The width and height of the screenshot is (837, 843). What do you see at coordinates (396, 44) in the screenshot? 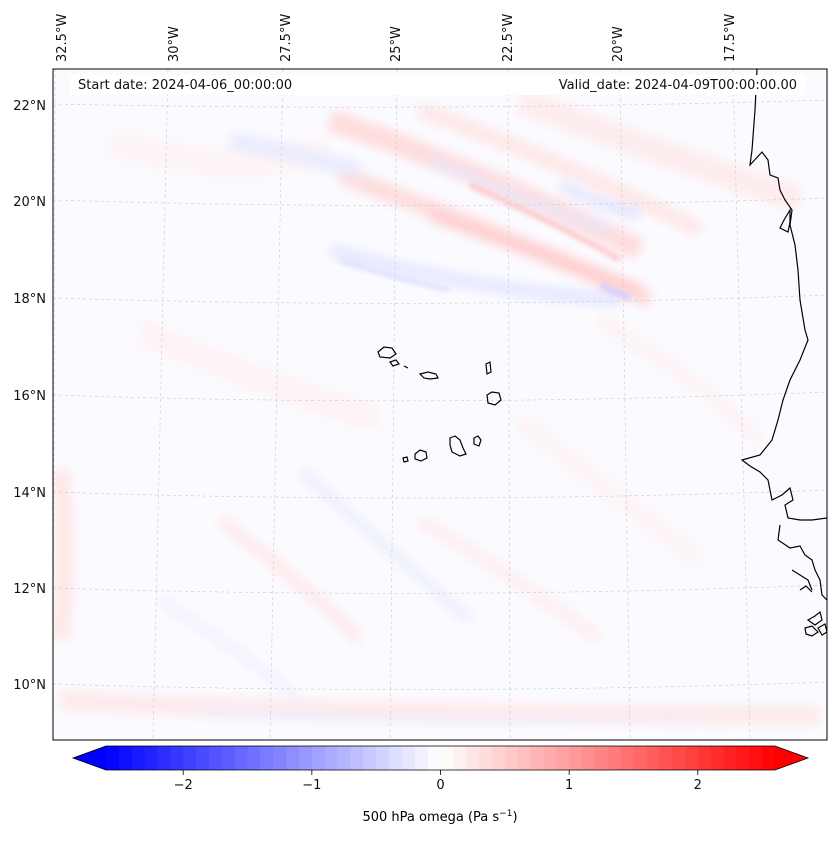
I see `lon-label: 25°W` at bounding box center [396, 44].